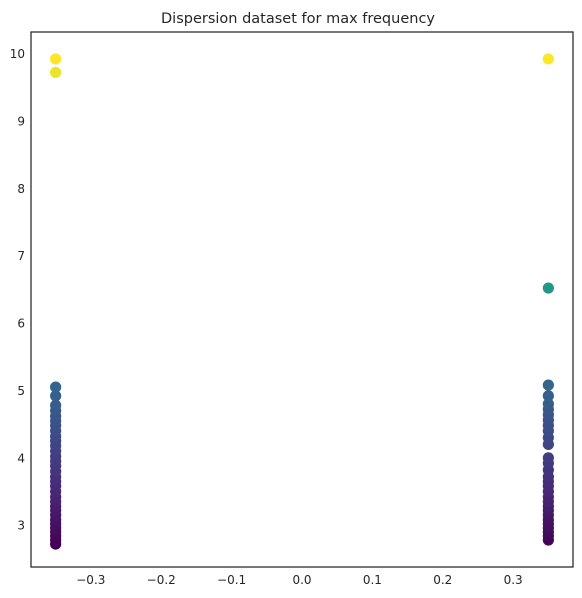 Image resolution: width=582 pixels, height=598 pixels. What do you see at coordinates (513, 580) in the screenshot?
I see `x-tick-label: 0.3` at bounding box center [513, 580].